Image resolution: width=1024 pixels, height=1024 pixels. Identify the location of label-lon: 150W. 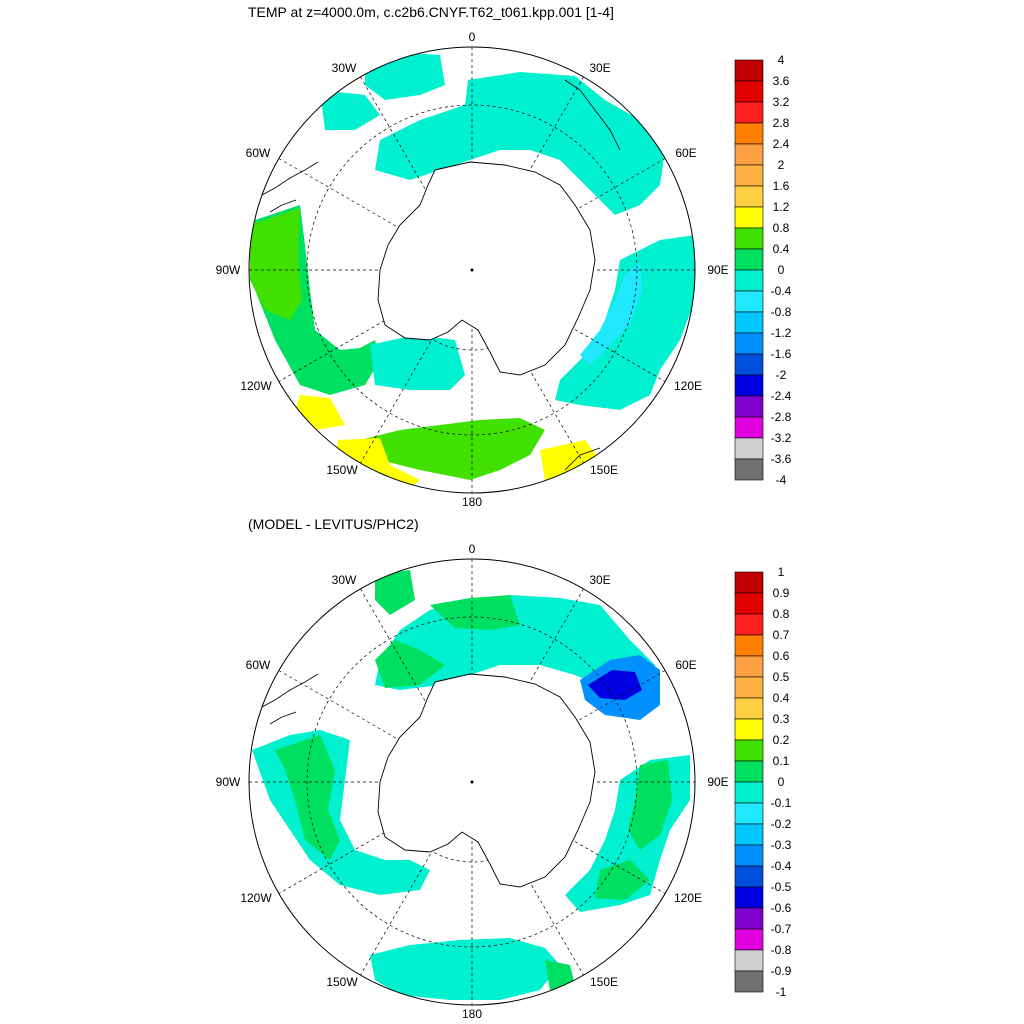
(342, 470).